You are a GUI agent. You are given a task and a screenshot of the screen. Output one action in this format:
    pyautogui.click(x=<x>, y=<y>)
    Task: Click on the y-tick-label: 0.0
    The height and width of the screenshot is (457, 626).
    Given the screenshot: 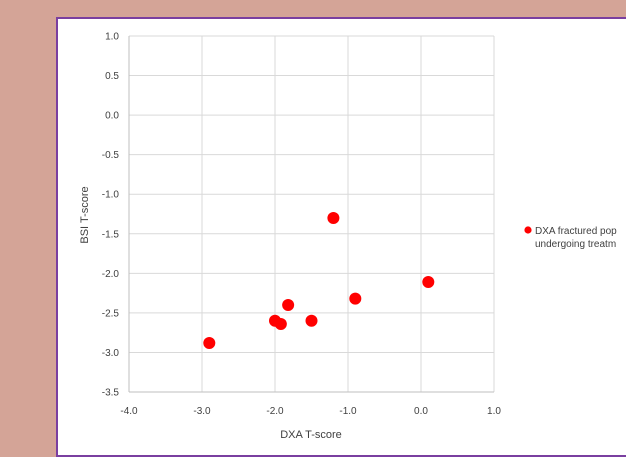 What is the action you would take?
    pyautogui.click(x=112, y=116)
    